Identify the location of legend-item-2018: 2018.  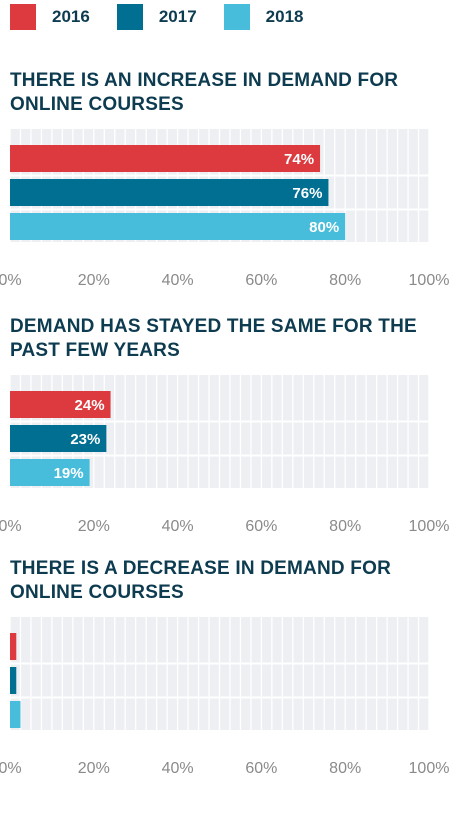
(263, 17).